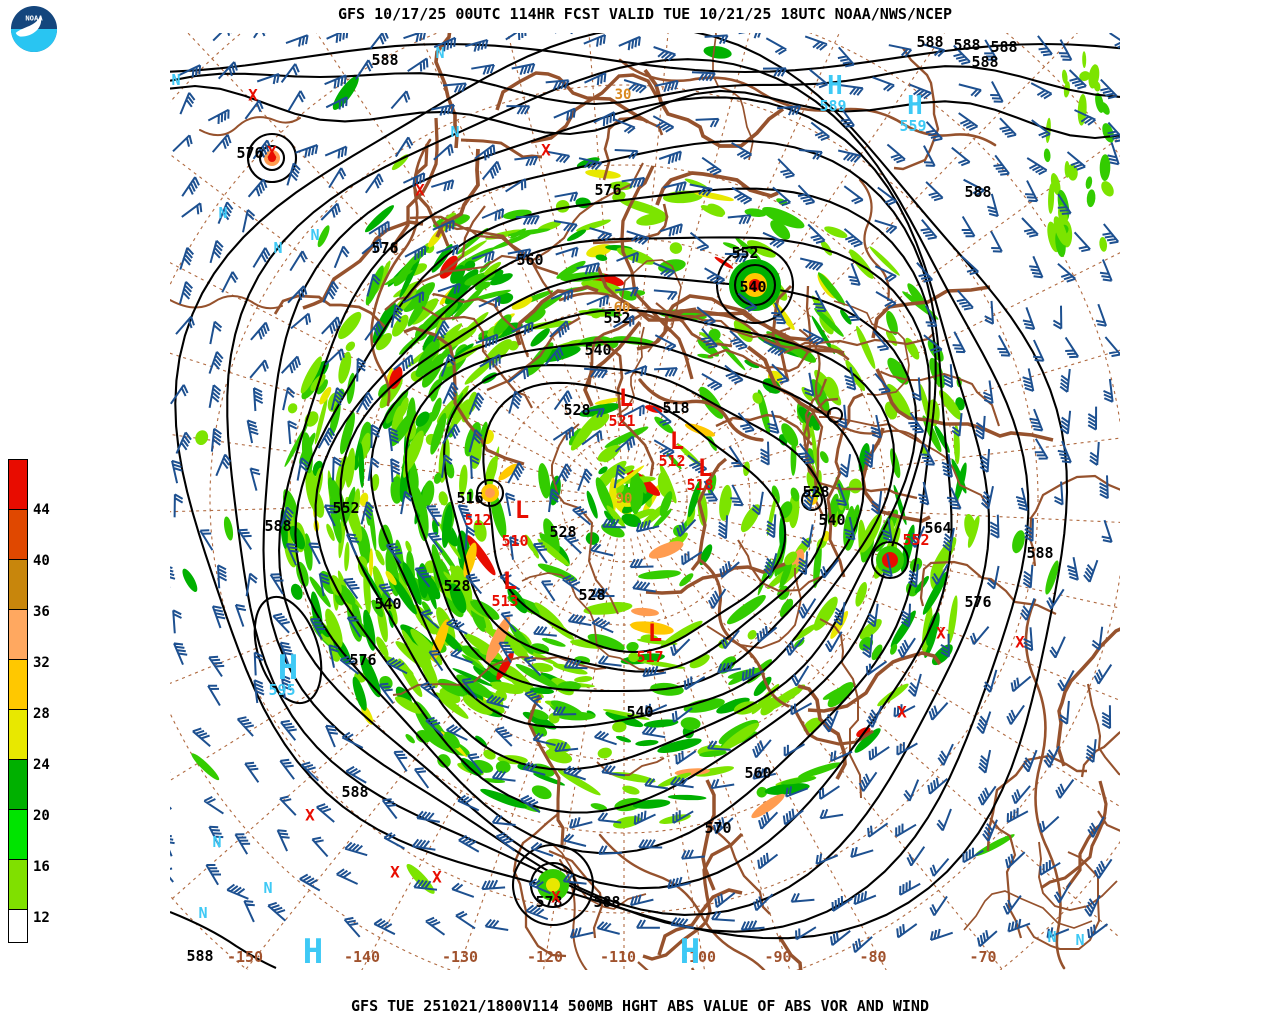  What do you see at coordinates (553, 885) in the screenshot?
I see `vorticity-core` at bounding box center [553, 885].